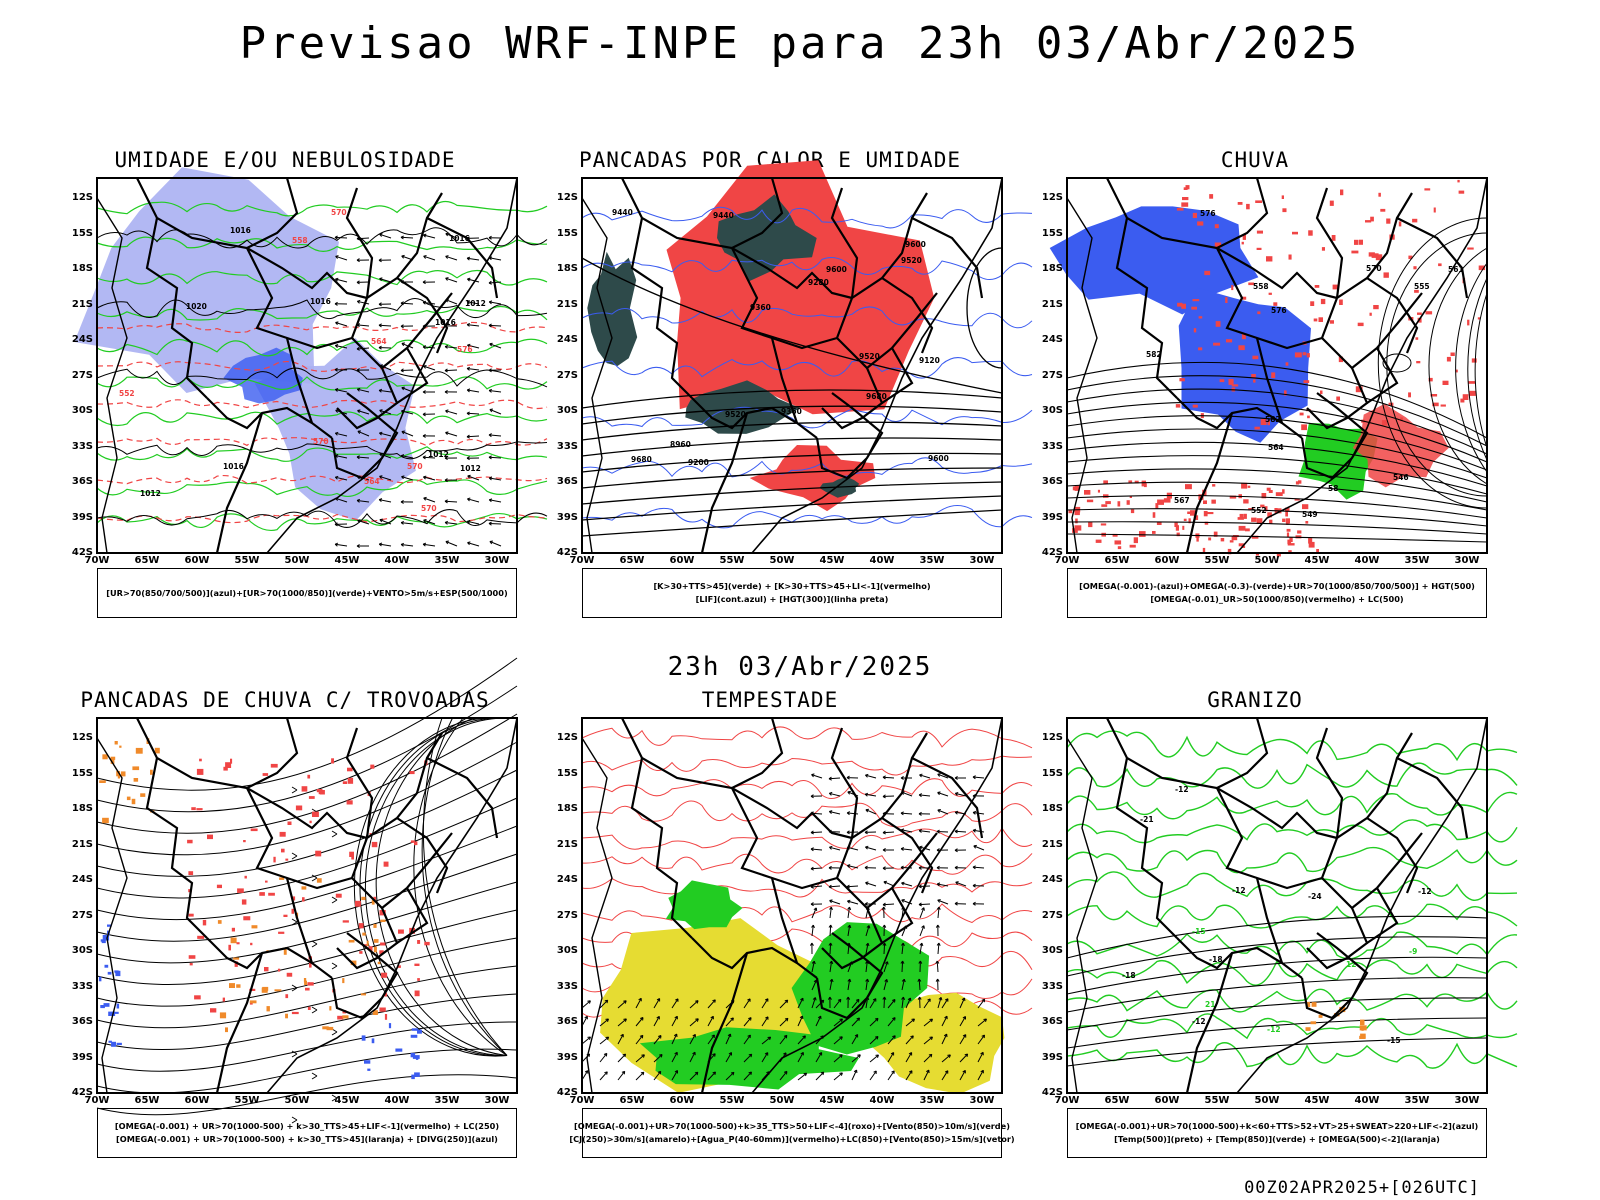 This screenshot has height=1200, width=1600. Describe the element at coordinates (567, 268) in the screenshot. I see `latitude-tick-label: 18S` at that location.